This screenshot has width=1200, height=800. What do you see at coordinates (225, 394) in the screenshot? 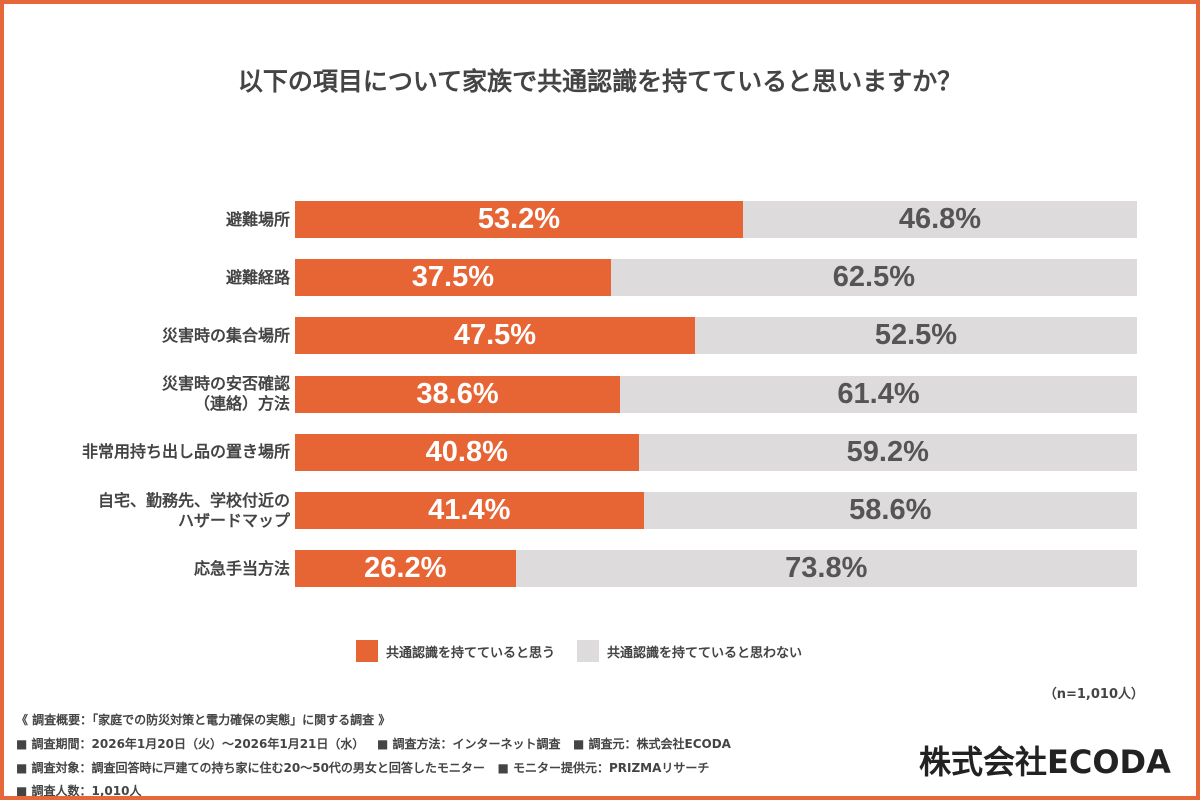
I see `category-label: 災害時の安否確認 （連絡）方法` at bounding box center [225, 394].